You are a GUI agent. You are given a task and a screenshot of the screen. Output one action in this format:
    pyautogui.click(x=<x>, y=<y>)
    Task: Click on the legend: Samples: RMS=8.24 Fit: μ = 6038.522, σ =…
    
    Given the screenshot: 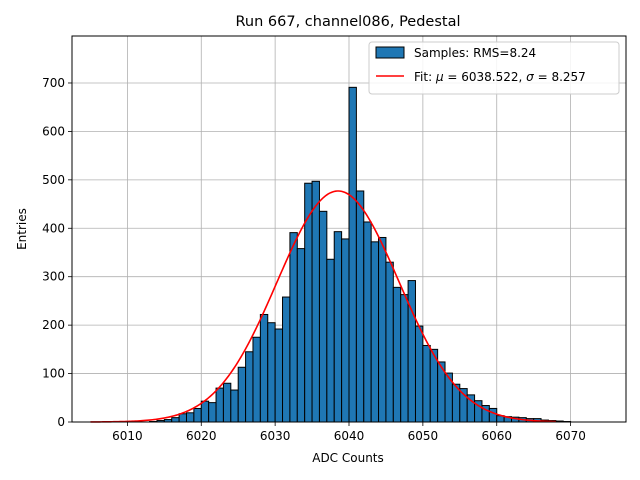 What is the action you would take?
    pyautogui.click(x=494, y=68)
    